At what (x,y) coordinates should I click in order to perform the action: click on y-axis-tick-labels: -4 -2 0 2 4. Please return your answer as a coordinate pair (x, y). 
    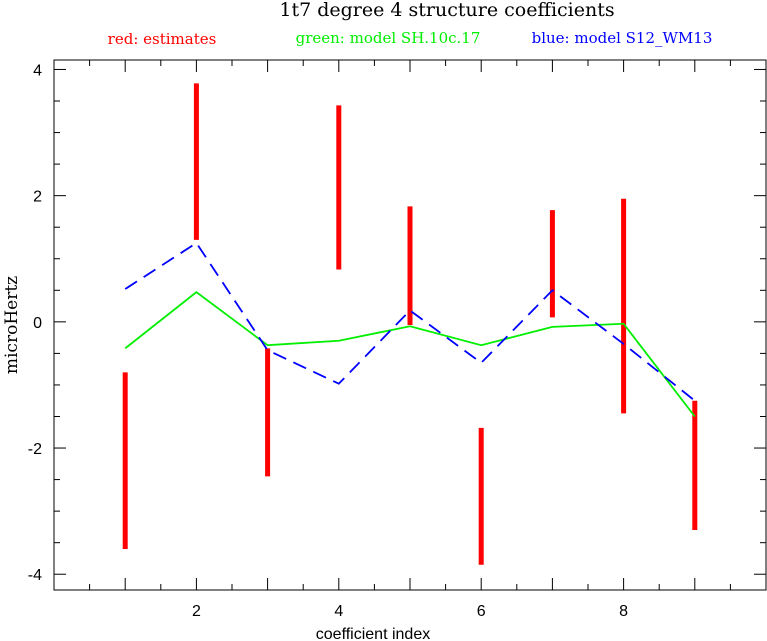
    Looking at the image, I should click on (35, 323).